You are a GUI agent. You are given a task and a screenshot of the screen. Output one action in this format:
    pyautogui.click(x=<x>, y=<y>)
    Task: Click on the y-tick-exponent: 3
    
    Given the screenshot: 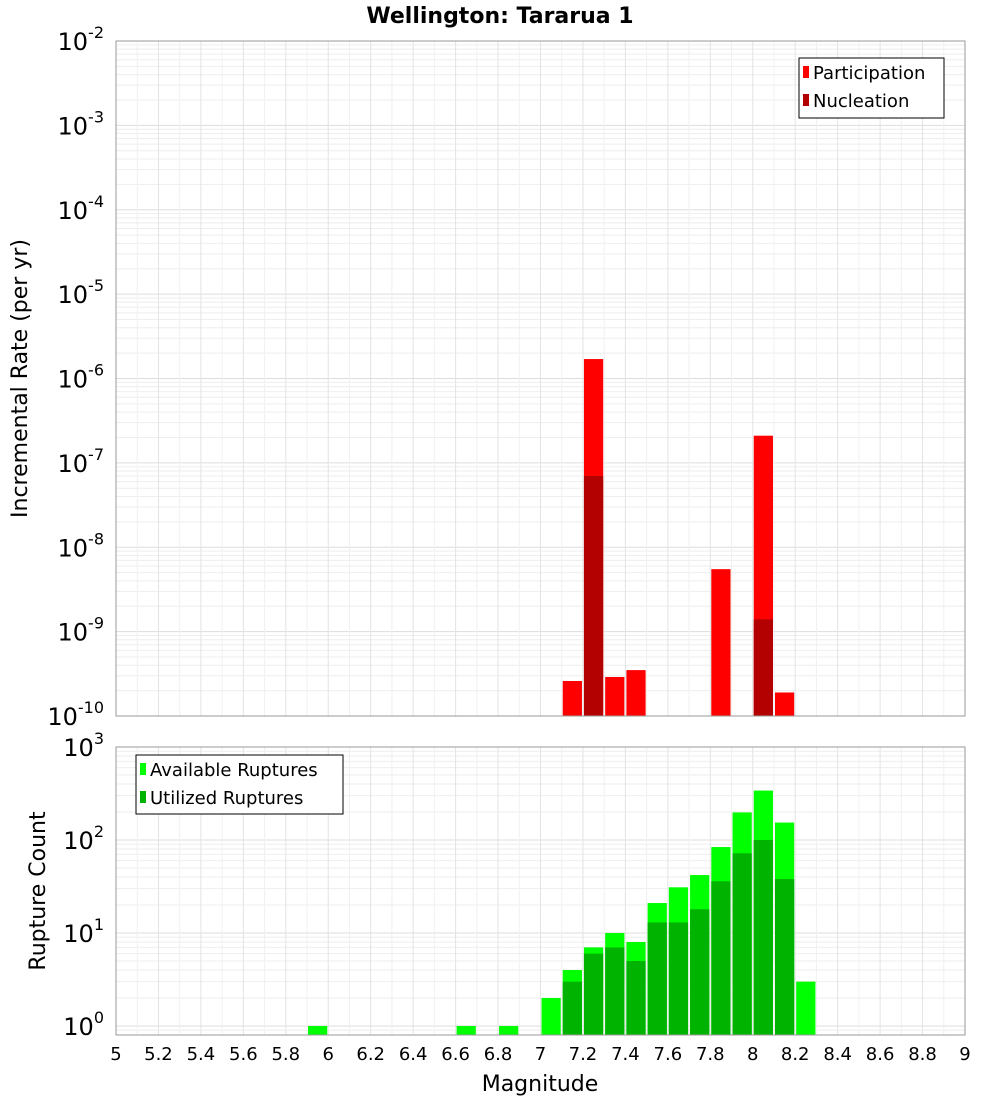 What is the action you would take?
    pyautogui.click(x=99, y=738)
    